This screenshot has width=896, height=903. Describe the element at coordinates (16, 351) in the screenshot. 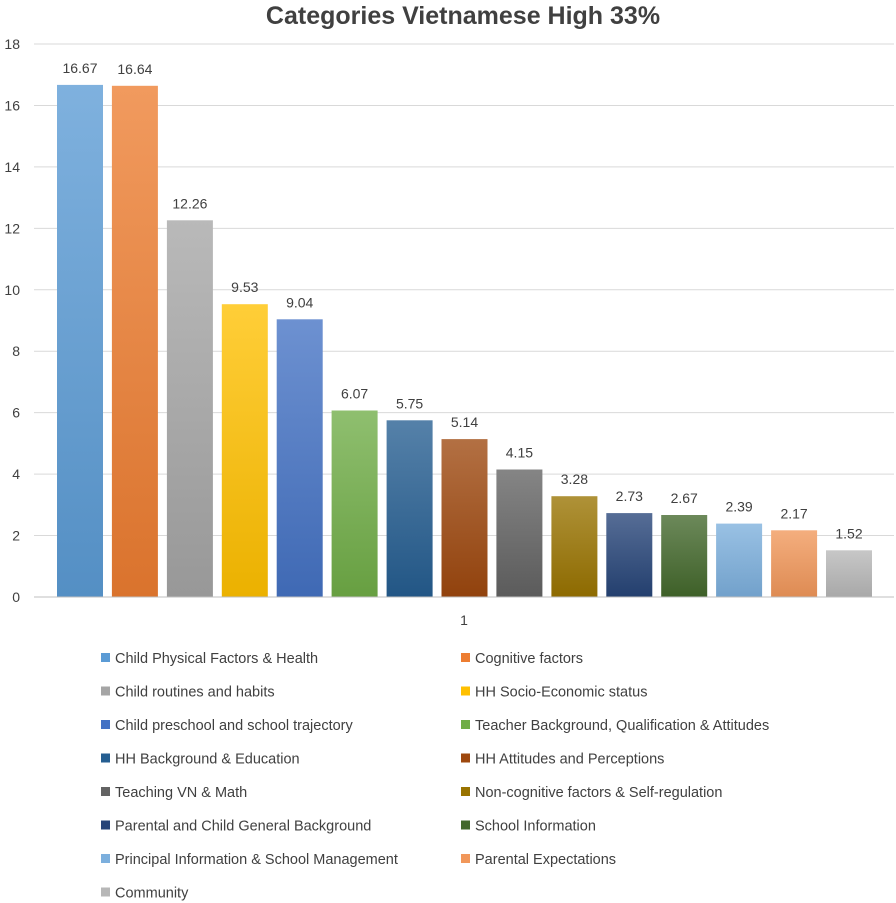

I see `y-tick-label: 8` at that location.